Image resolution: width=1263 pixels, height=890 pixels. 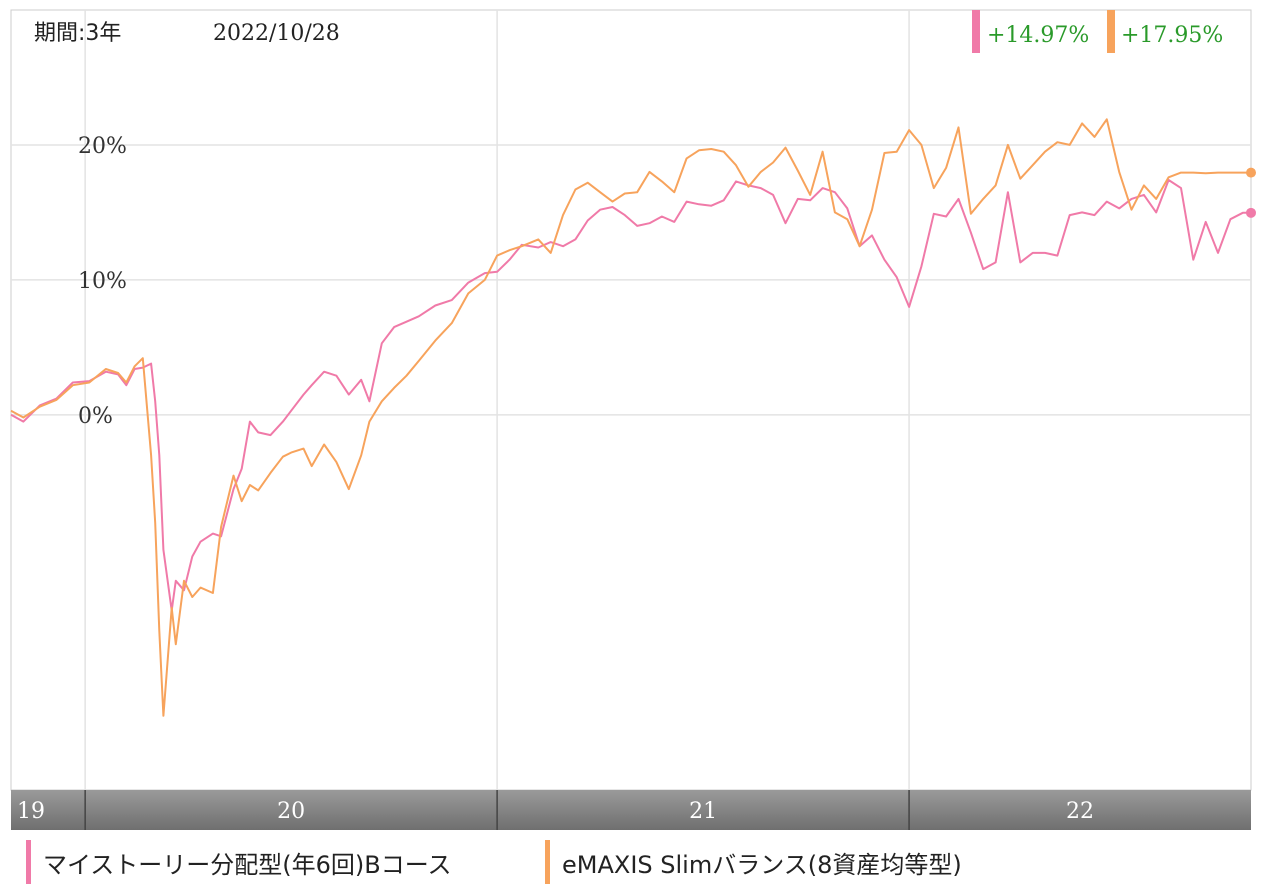 What do you see at coordinates (1172, 35) in the screenshot?
I see `return-value-2: +17.95%` at bounding box center [1172, 35].